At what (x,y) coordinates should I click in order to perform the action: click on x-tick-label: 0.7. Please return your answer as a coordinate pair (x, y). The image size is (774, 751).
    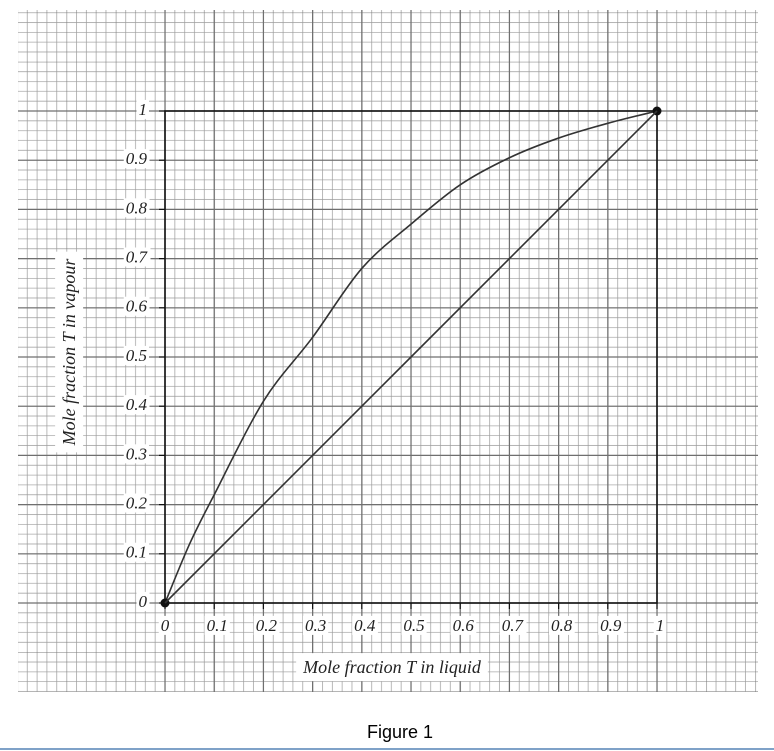
    Looking at the image, I should click on (513, 625).